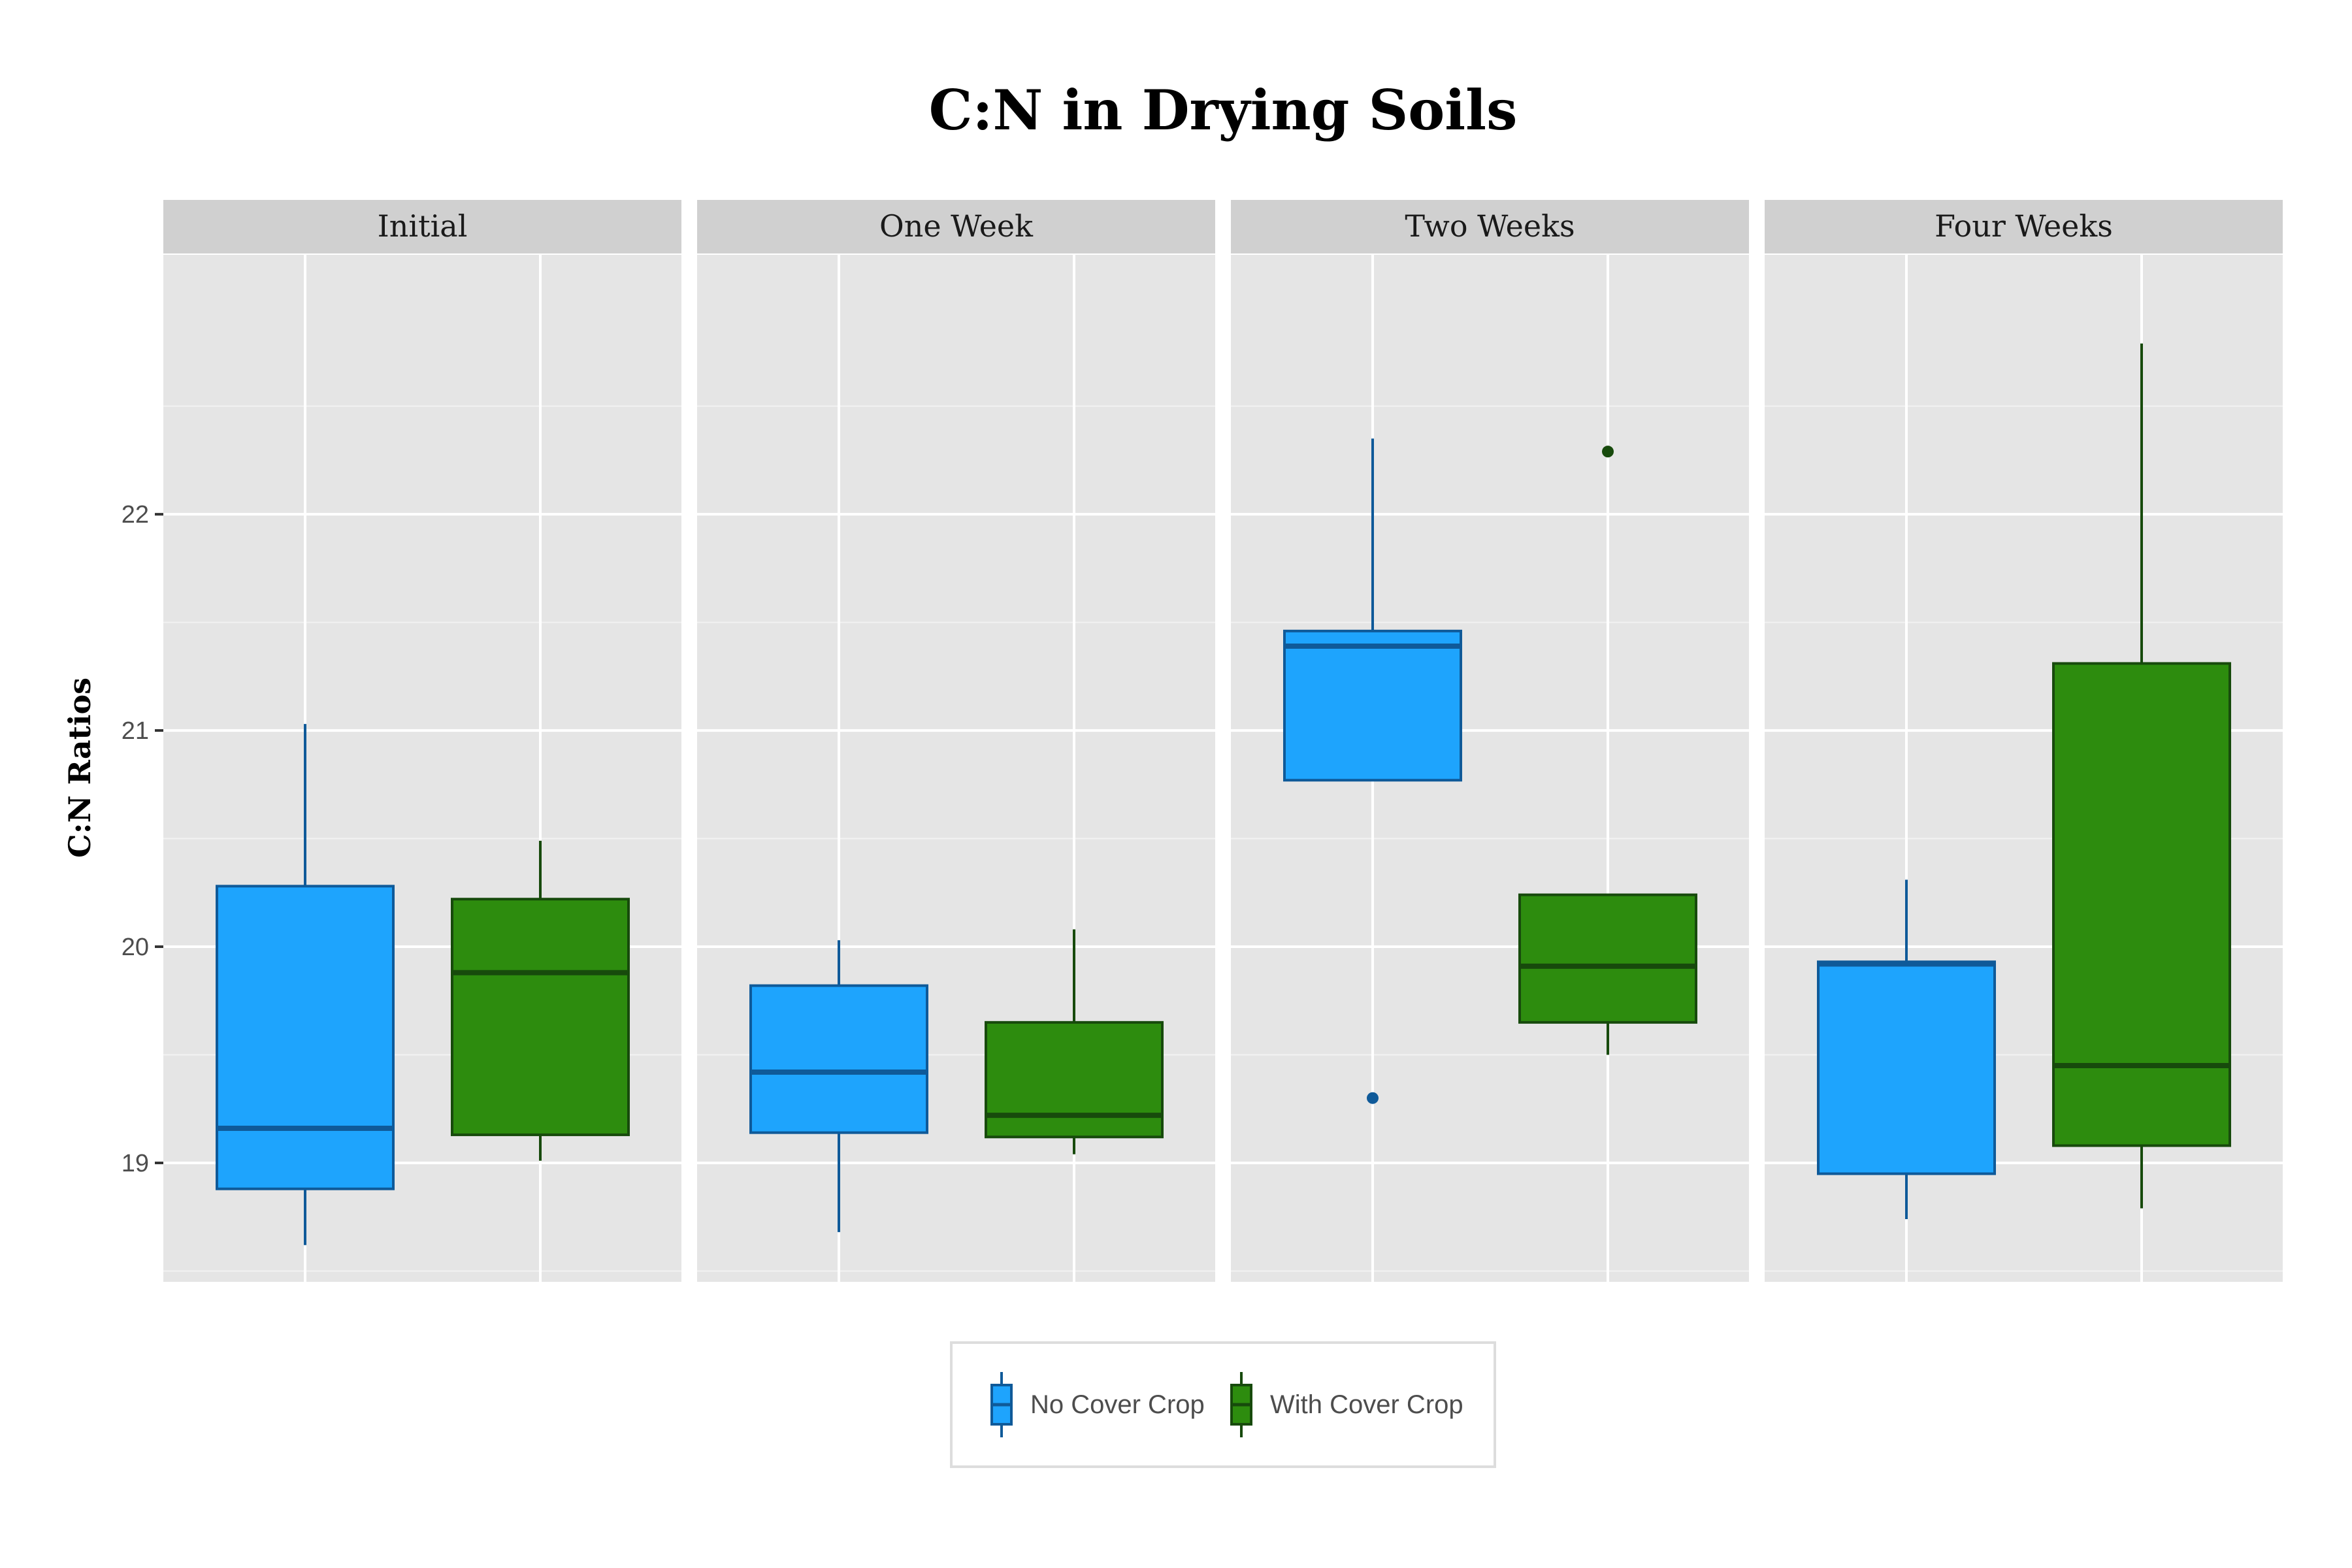  I want to click on legend-box, so click(1223, 1404).